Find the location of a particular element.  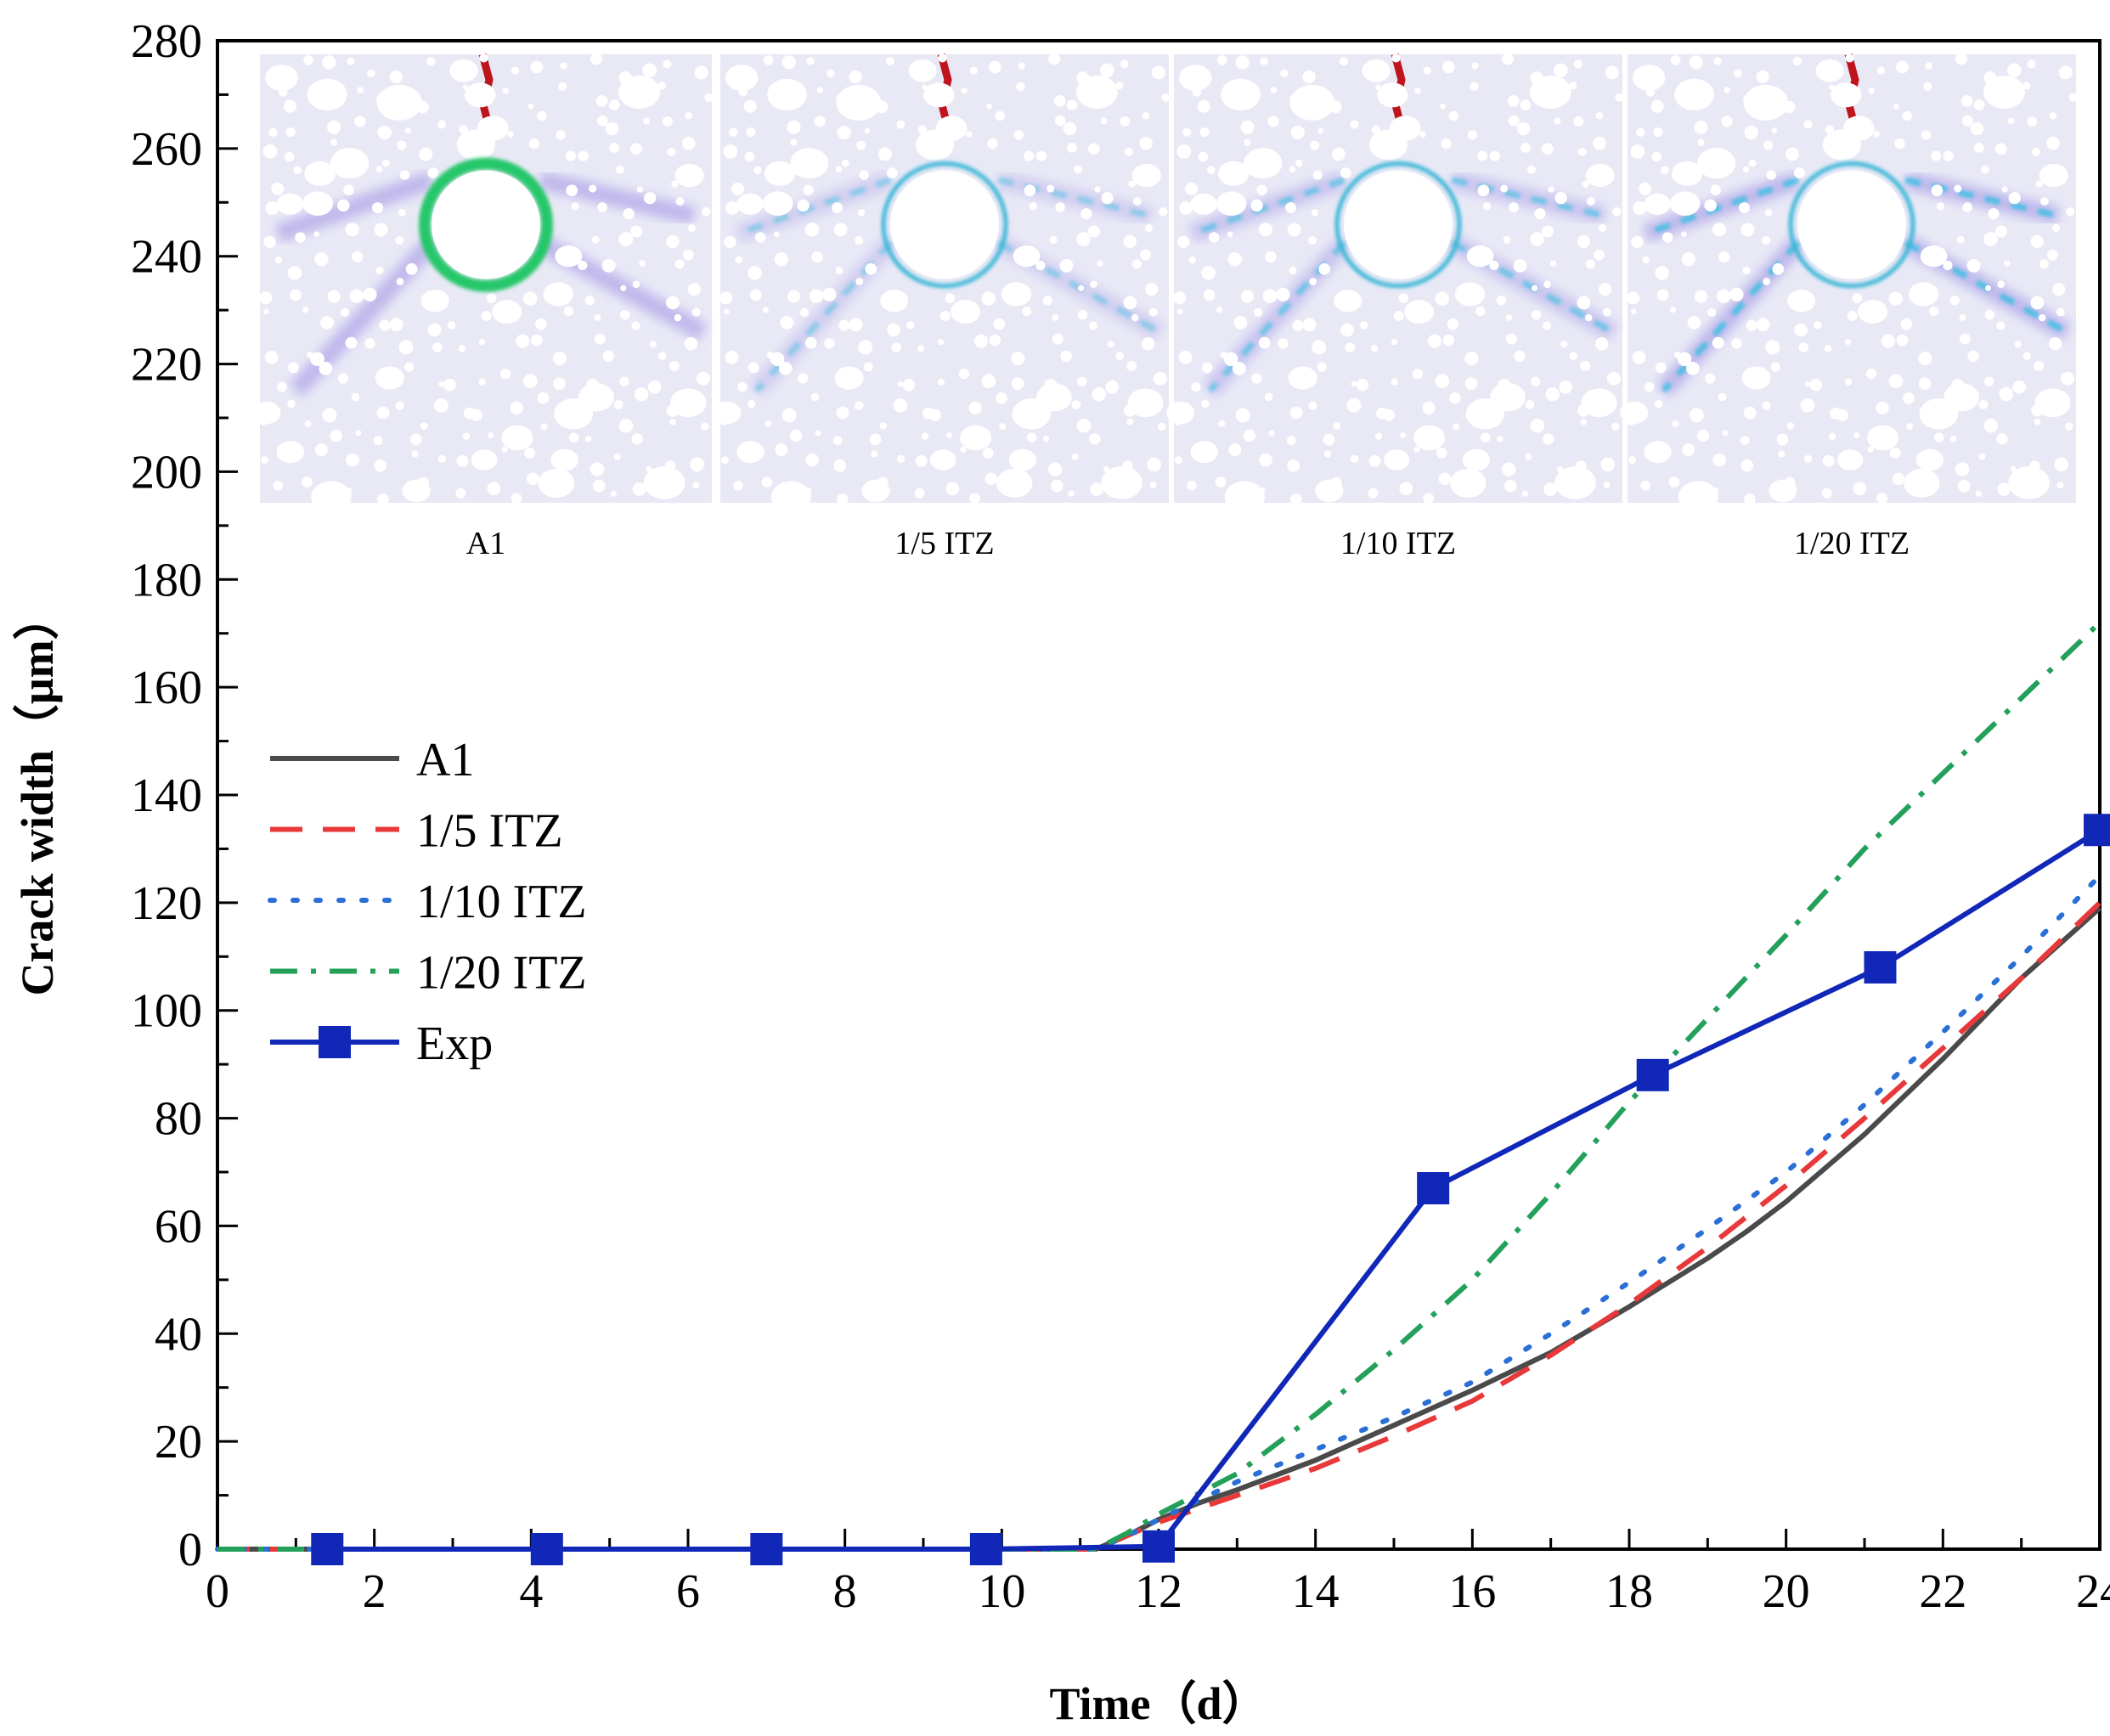

rebar-hole-ring is located at coordinates (1851, 225).